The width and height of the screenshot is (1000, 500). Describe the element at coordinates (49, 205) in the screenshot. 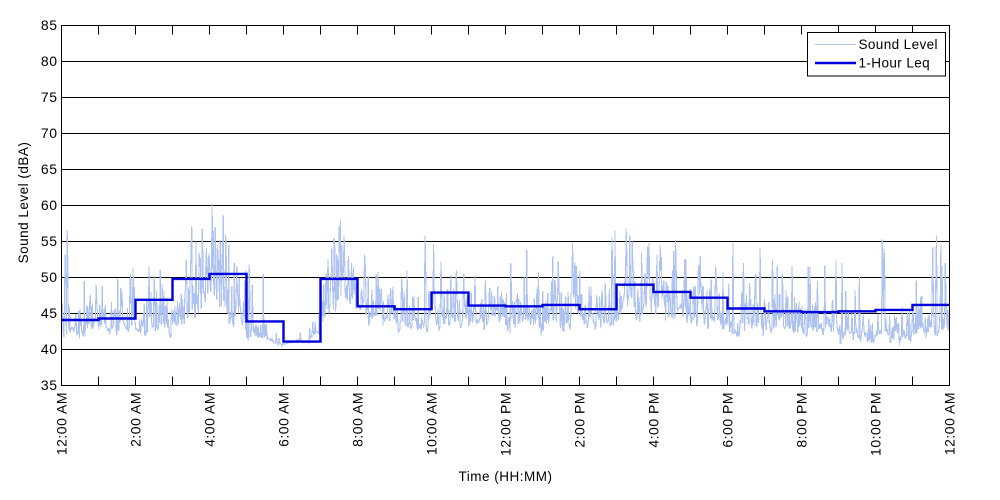

I see `svg-text: 60` at that location.